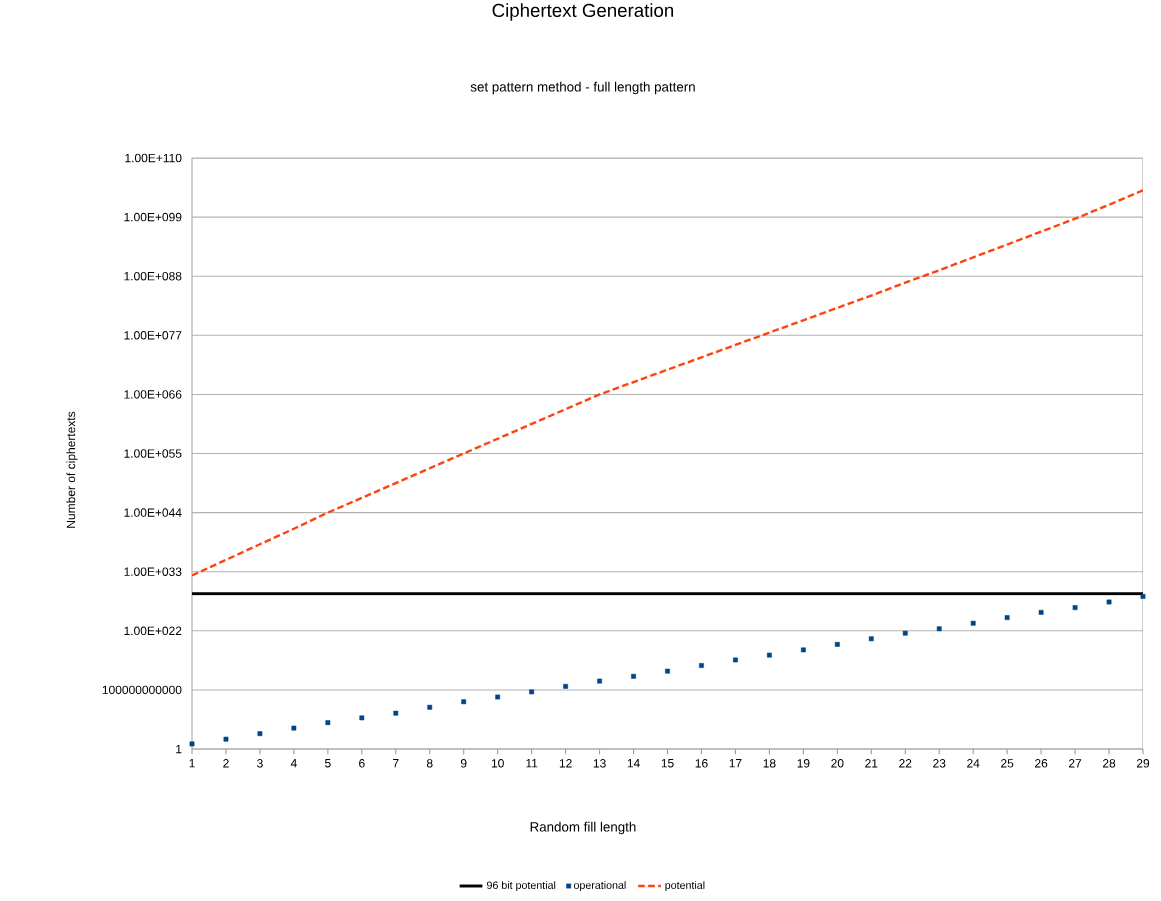 The height and width of the screenshot is (901, 1161). Describe the element at coordinates (1109, 763) in the screenshot. I see `x-tick-label: 28` at that location.